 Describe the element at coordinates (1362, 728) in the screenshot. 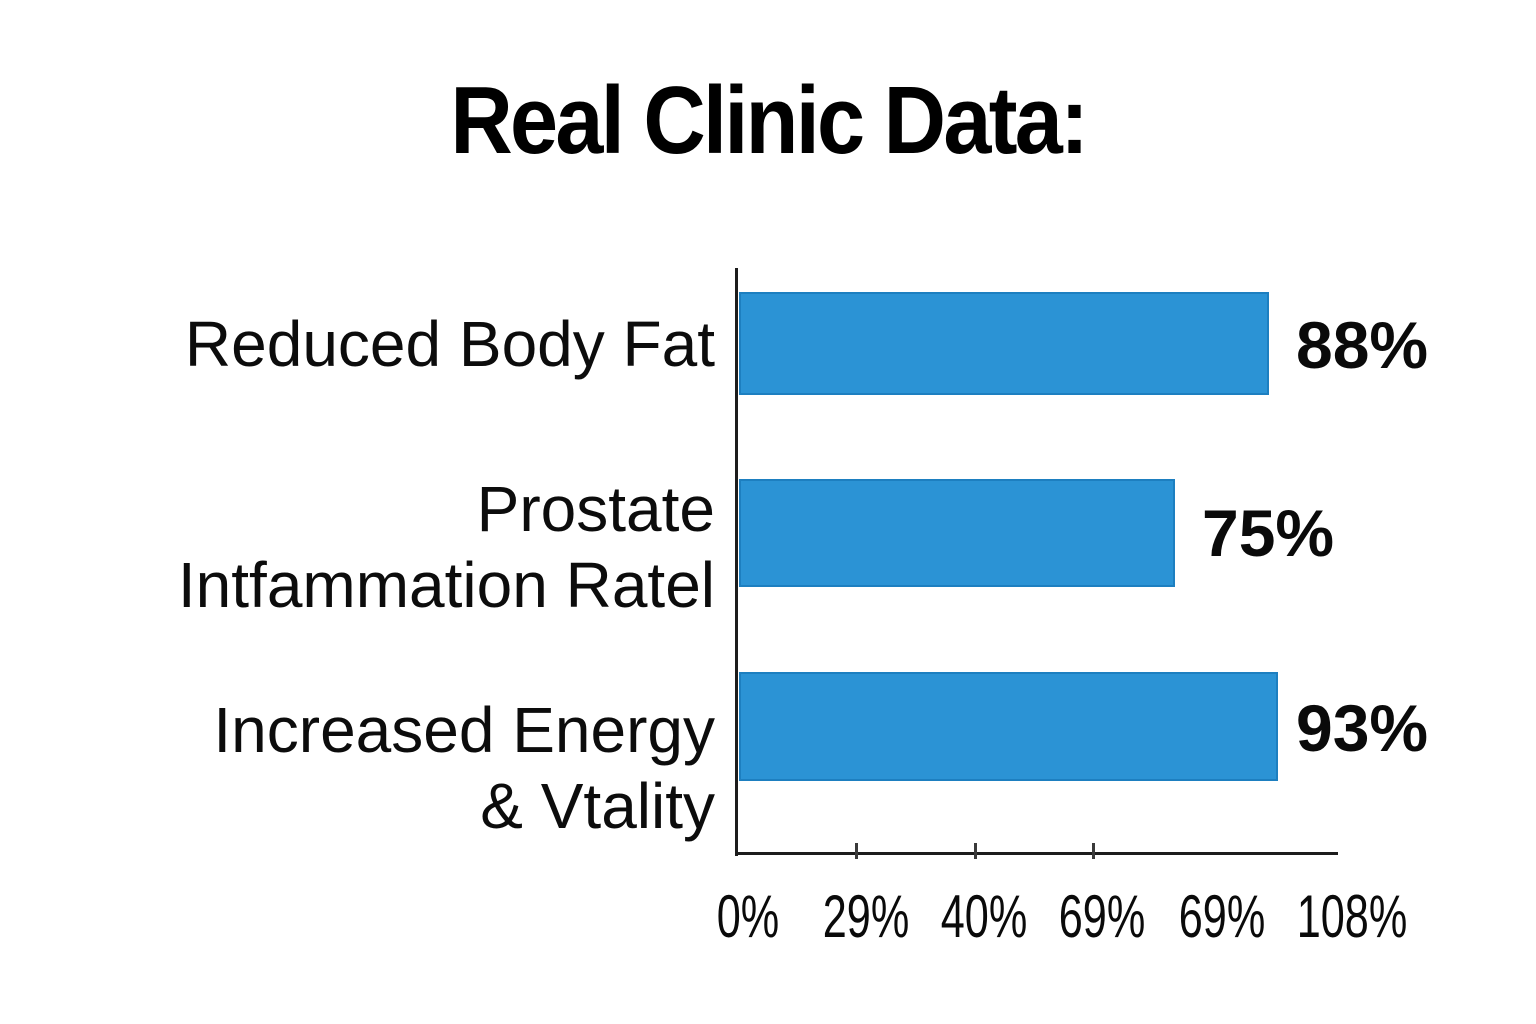

I see `value-label-increased-energy-vtality: 93%` at that location.